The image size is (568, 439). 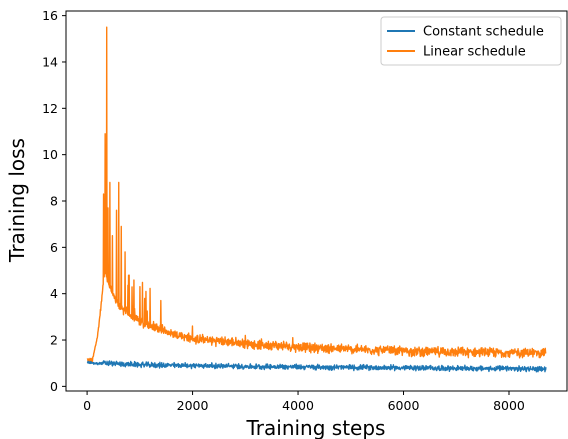 I want to click on y-tick-label: 12, so click(x=50, y=108).